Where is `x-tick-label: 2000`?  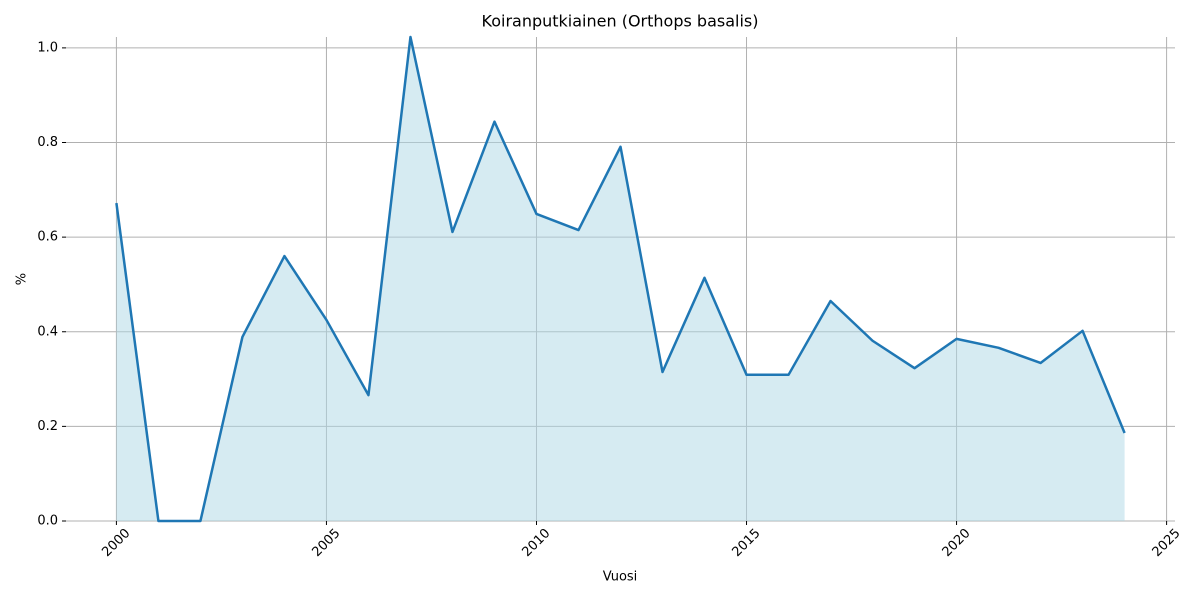
x-tick-label: 2000 is located at coordinates (116, 543).